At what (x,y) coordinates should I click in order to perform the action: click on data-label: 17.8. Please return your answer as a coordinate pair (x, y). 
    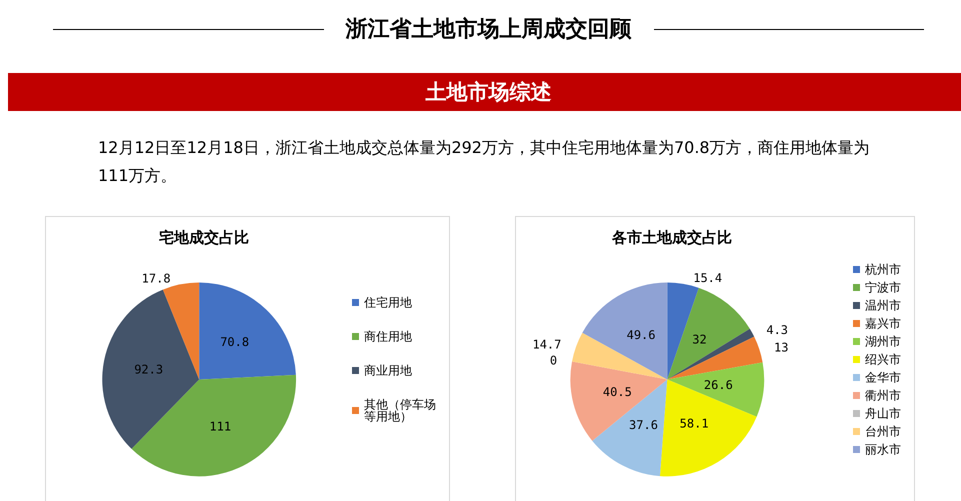
    Looking at the image, I should click on (156, 278).